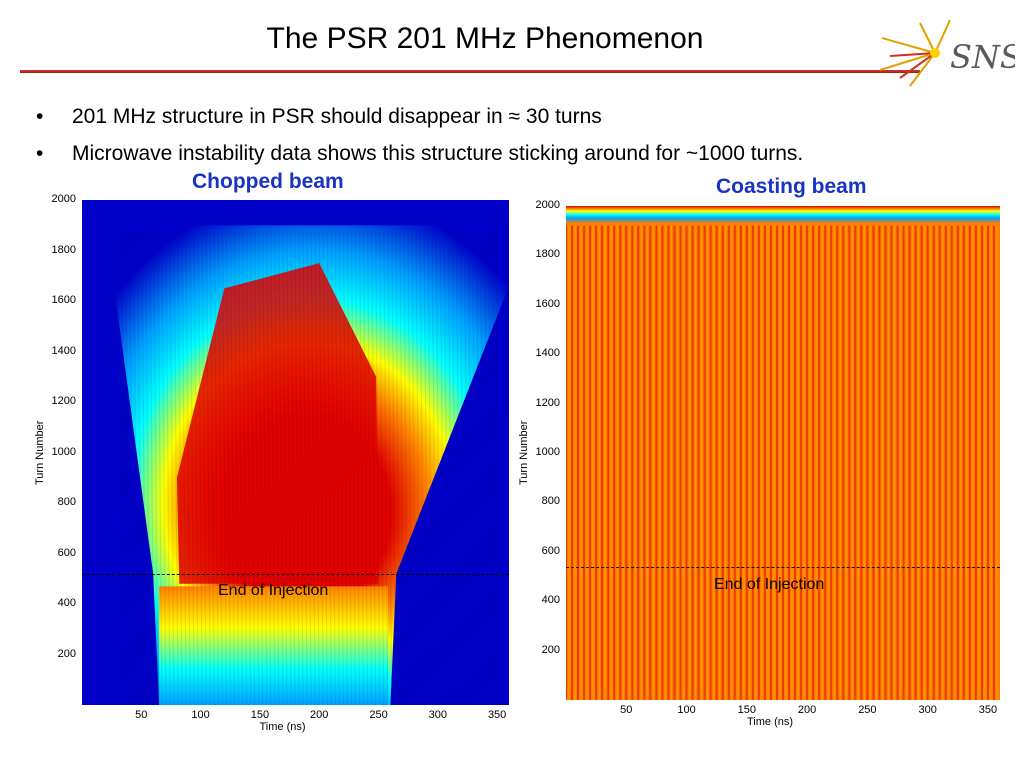  What do you see at coordinates (791, 186) in the screenshot?
I see `coasting-beam-title: Coasting beam` at bounding box center [791, 186].